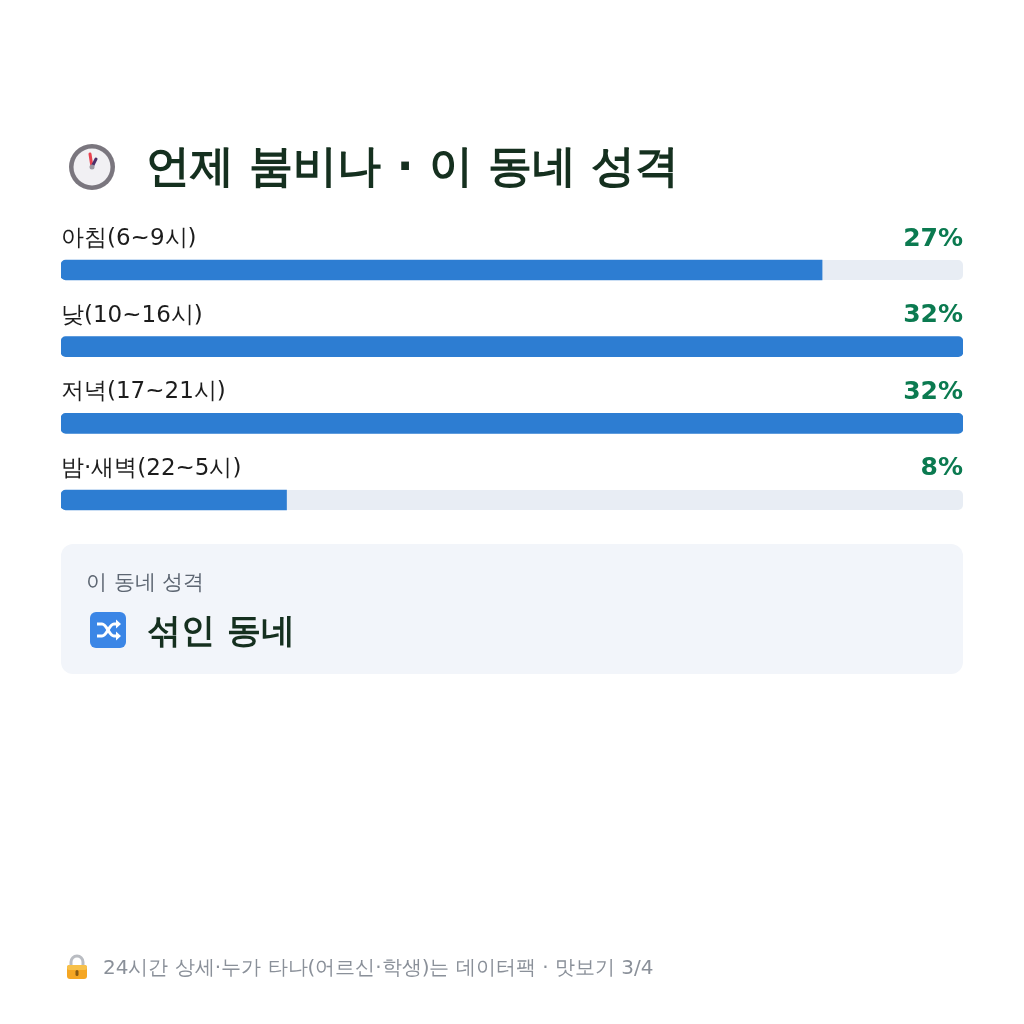 The height and width of the screenshot is (1024, 1024). What do you see at coordinates (221, 630) in the screenshot?
I see `text: 섞인 동네` at bounding box center [221, 630].